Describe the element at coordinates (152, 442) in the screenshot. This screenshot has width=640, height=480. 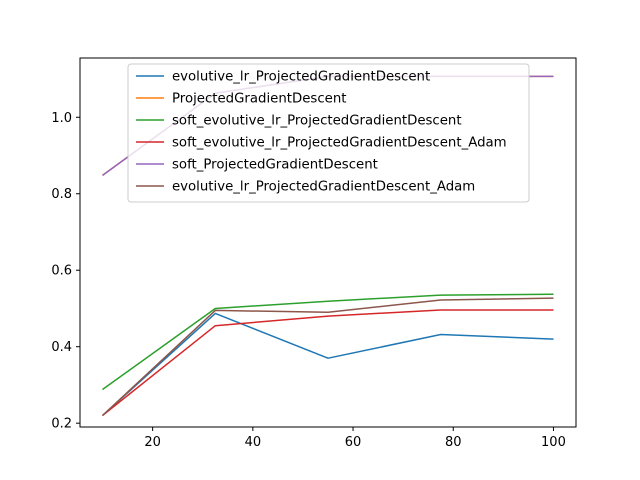
I see `x-tick-label: 20` at that location.